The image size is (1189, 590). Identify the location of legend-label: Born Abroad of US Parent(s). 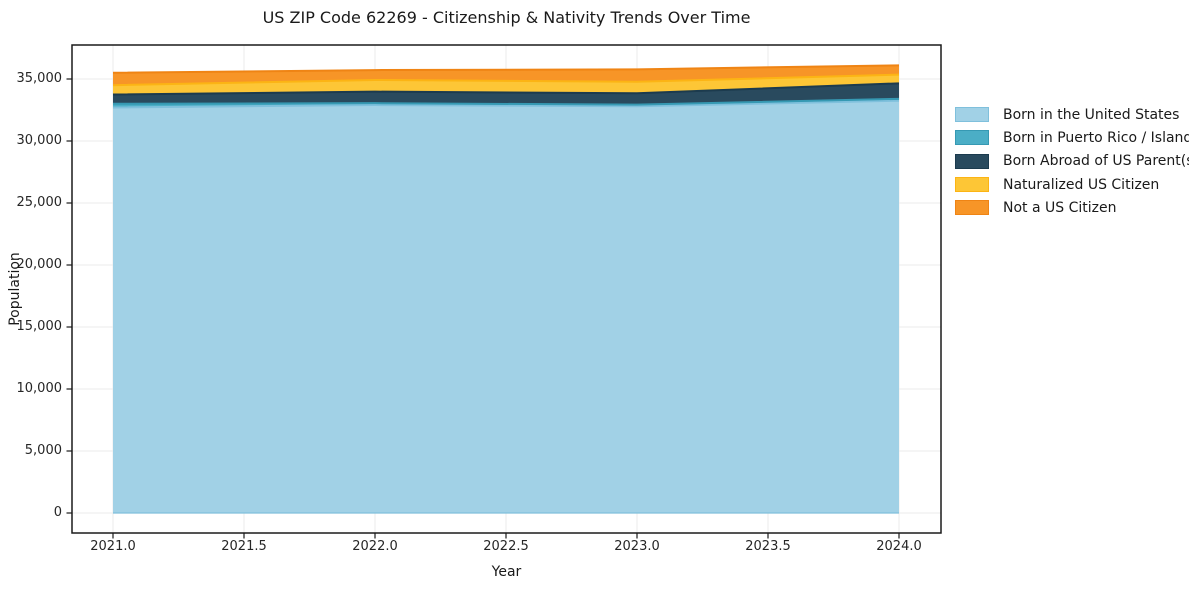
(1096, 161).